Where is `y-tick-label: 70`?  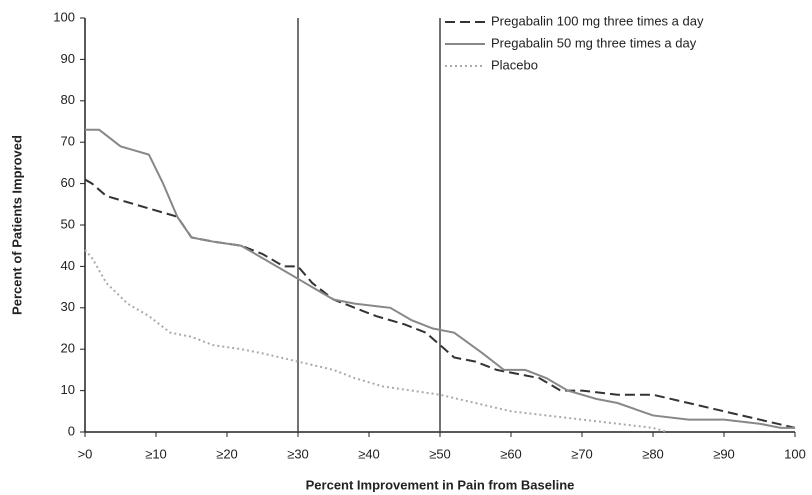 y-tick-label: 70 is located at coordinates (68, 141).